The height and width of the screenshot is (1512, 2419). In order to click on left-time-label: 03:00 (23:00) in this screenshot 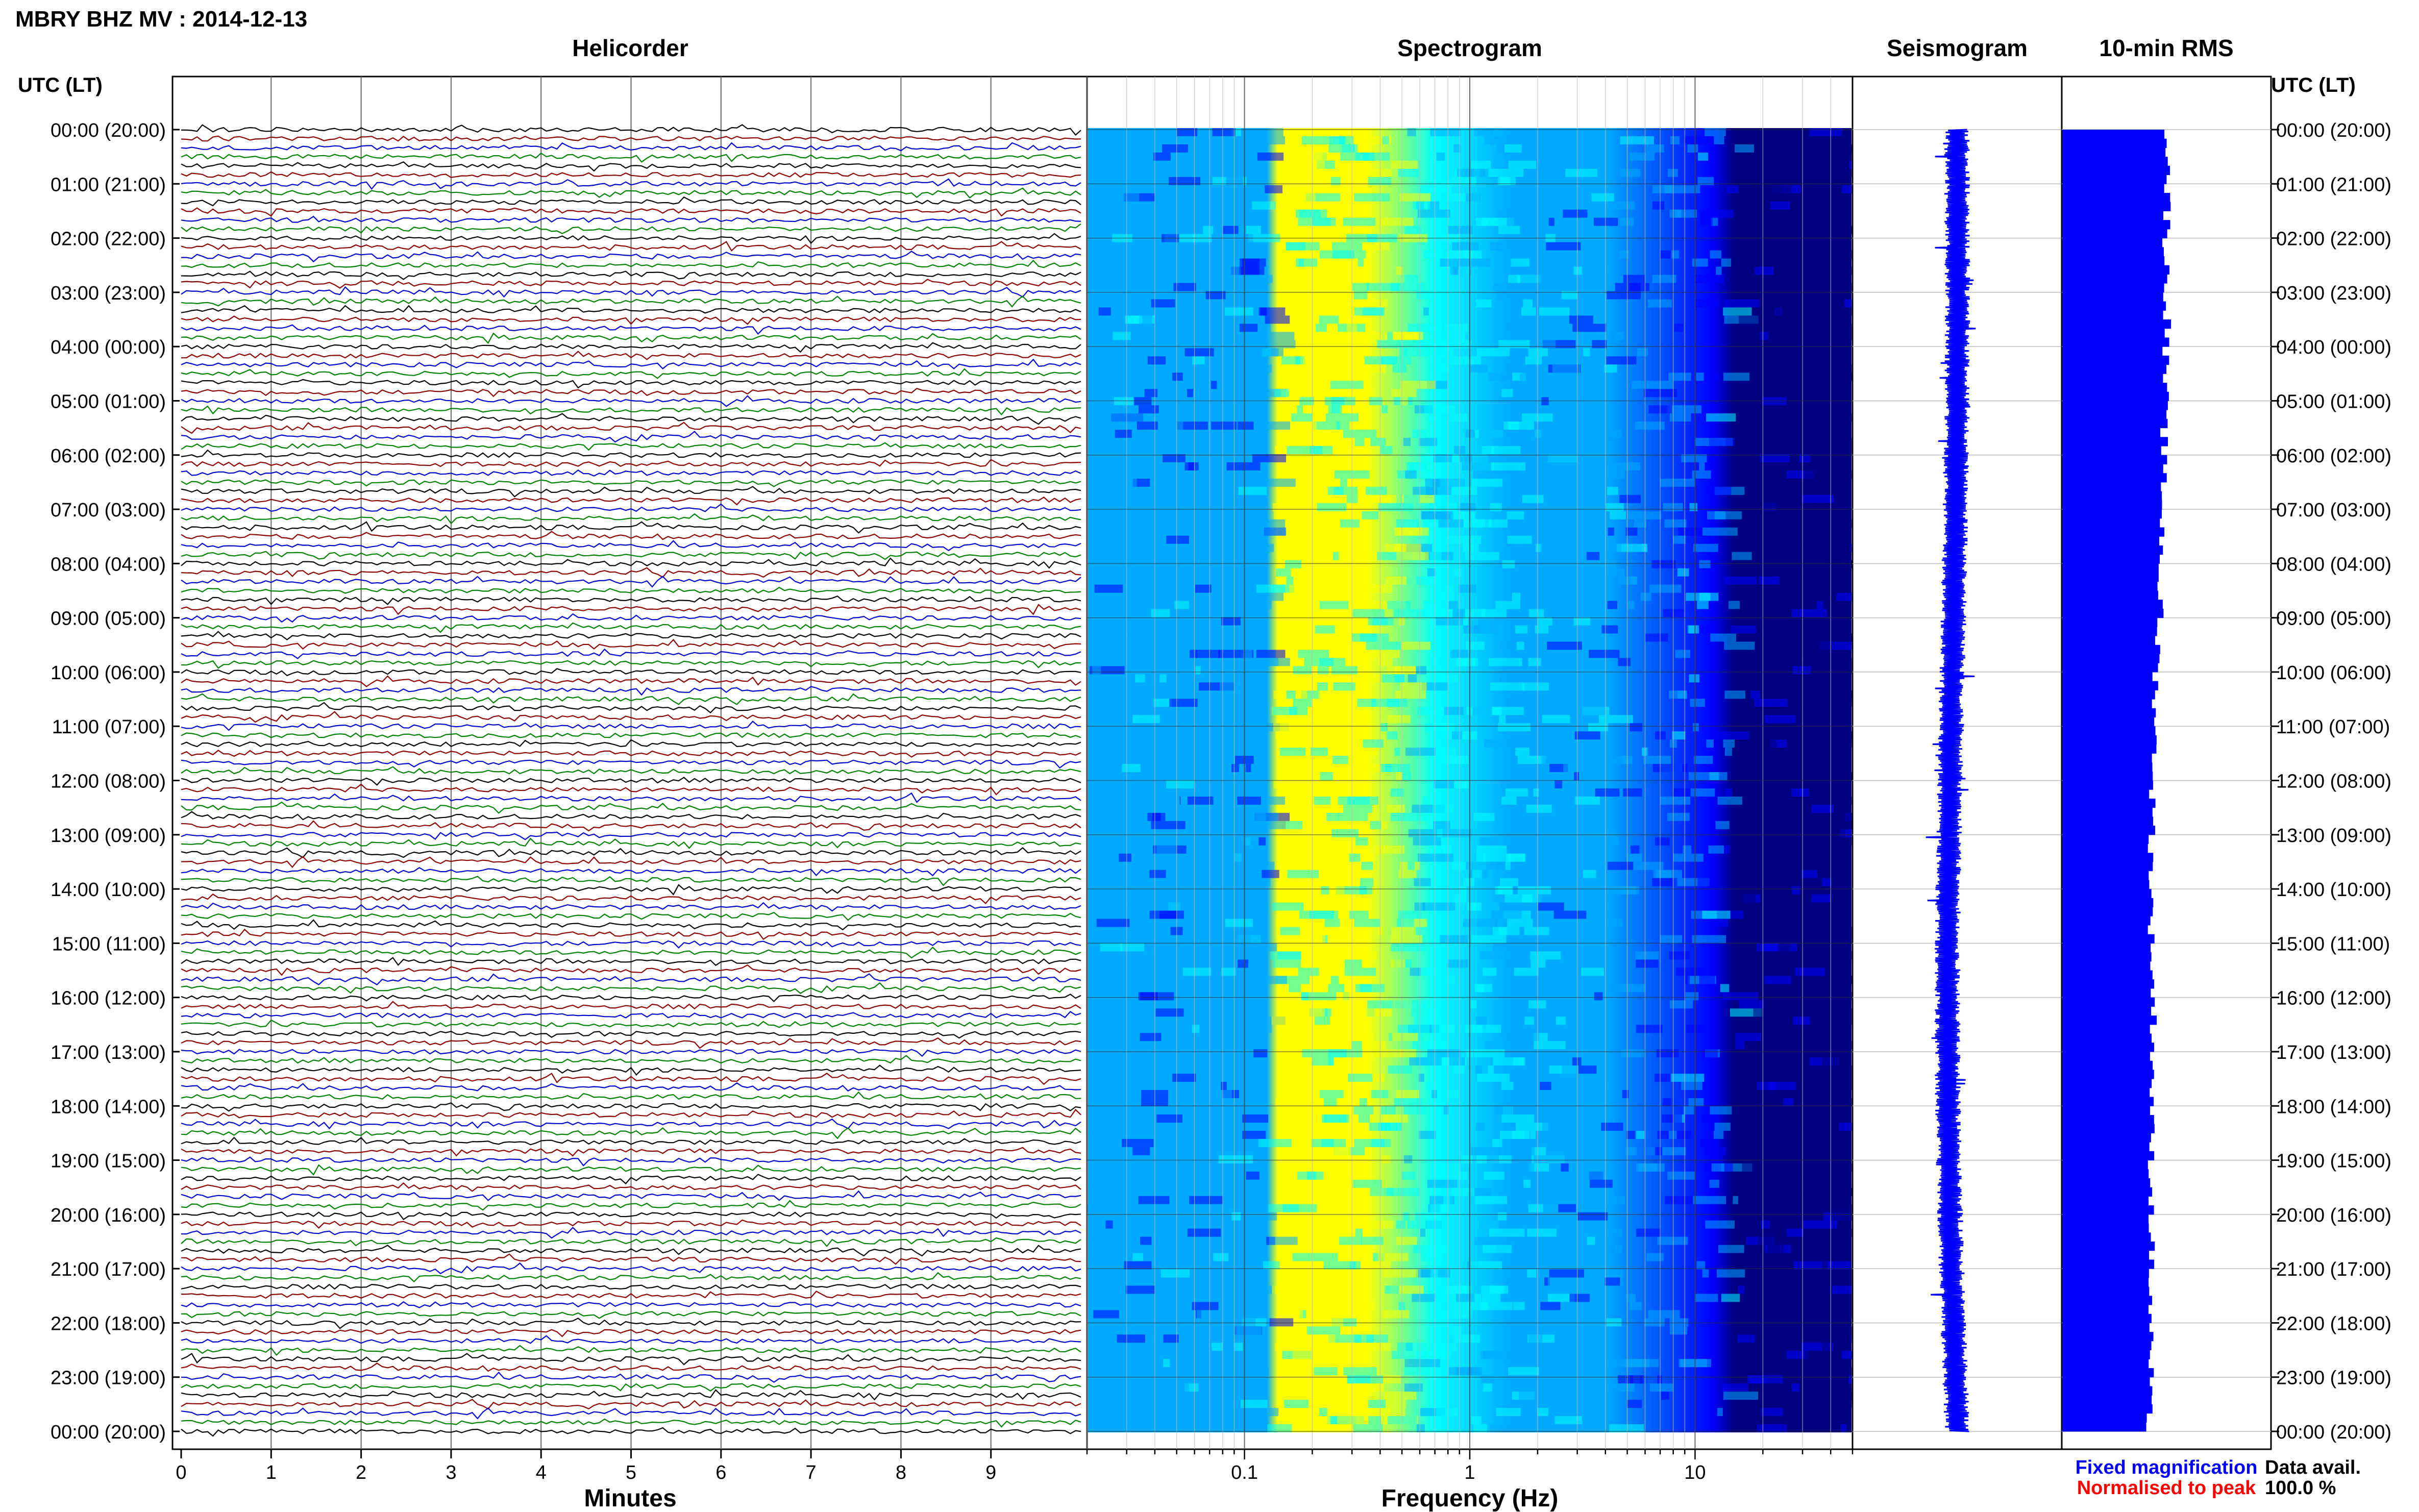, I will do `click(108, 293)`.